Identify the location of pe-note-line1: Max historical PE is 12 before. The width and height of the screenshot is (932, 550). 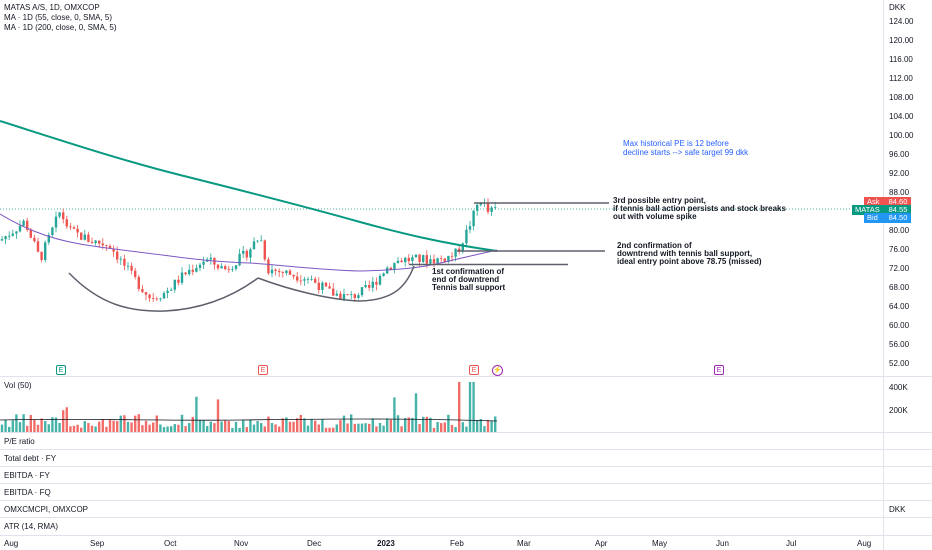
(676, 143).